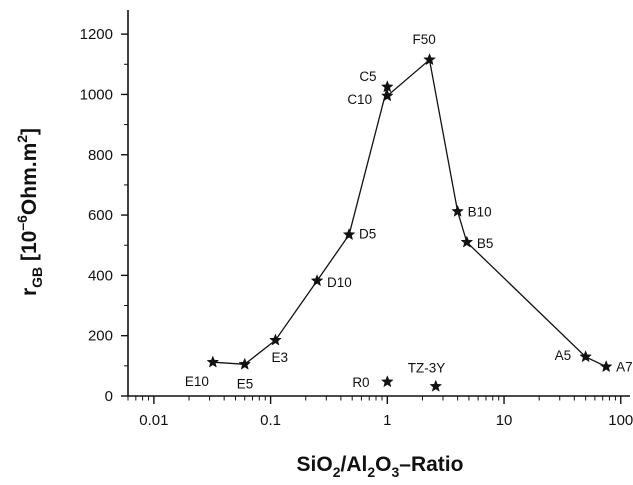 Image resolution: width=633 pixels, height=485 pixels. What do you see at coordinates (380, 412) in the screenshot?
I see `x-axis: 0.01 0.1 1 10 100` at bounding box center [380, 412].